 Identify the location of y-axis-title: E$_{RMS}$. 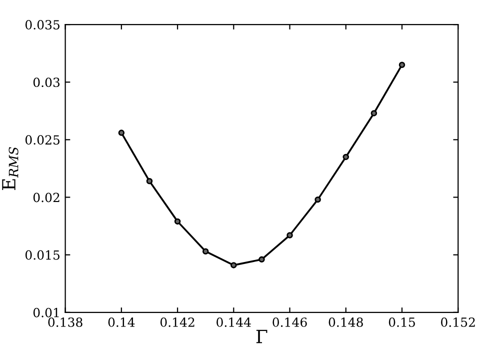
(10, 168).